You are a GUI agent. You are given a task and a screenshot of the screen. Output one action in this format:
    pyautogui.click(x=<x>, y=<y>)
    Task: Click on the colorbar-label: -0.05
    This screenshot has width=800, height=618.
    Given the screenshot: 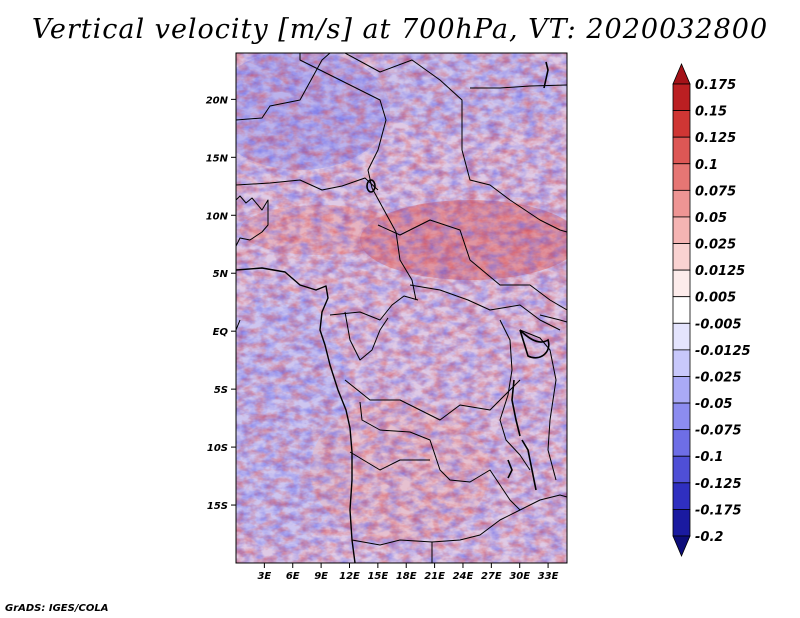 What is the action you would take?
    pyautogui.click(x=713, y=404)
    